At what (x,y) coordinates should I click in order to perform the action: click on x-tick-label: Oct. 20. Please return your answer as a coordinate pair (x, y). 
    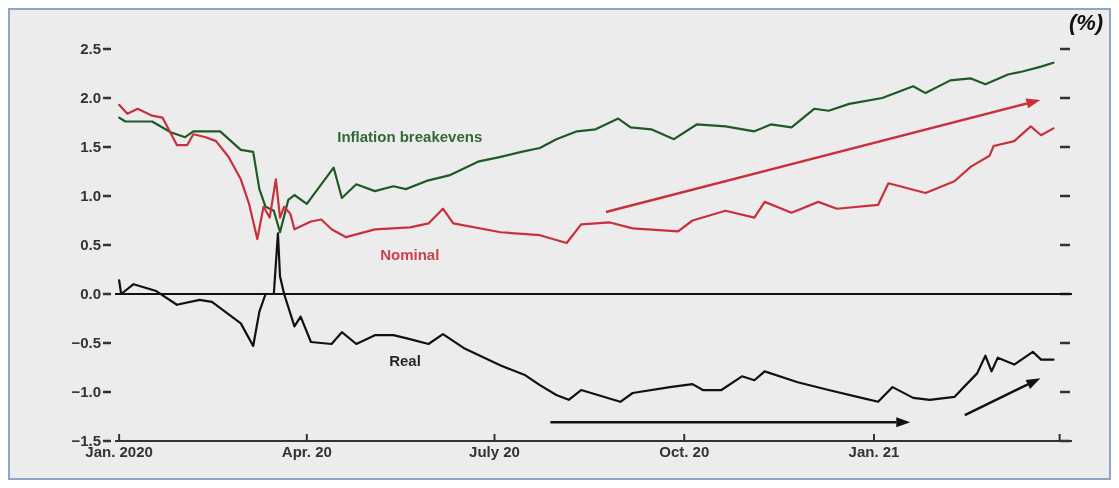
    Looking at the image, I should click on (684, 451).